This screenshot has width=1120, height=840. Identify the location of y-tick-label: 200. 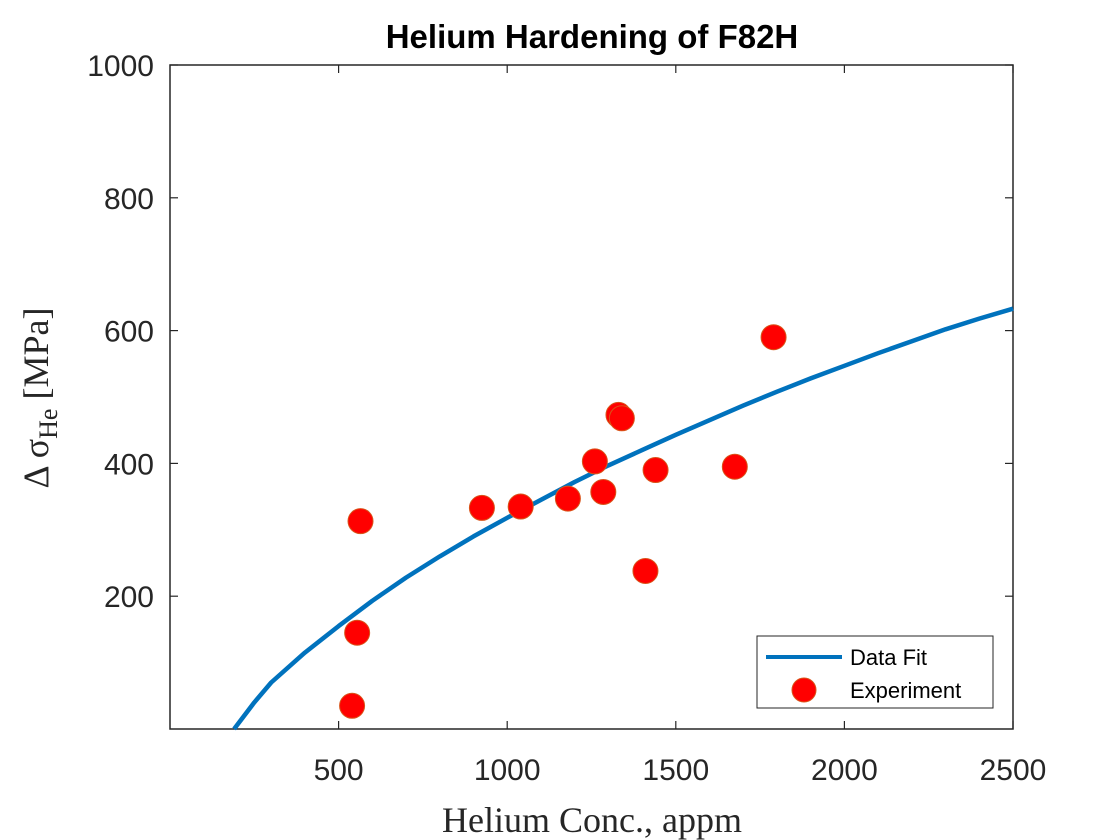
(129, 597).